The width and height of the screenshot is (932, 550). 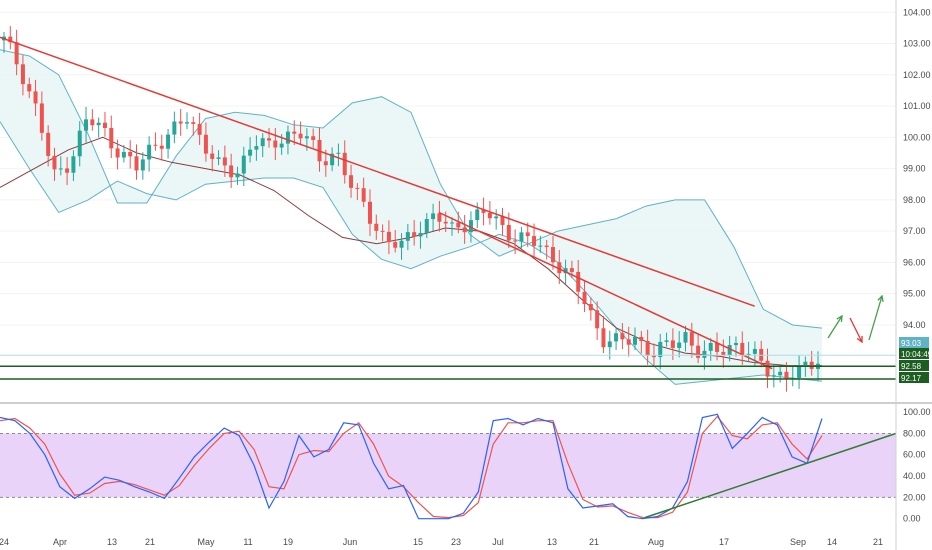 I want to click on time-tick-label: 24, so click(x=4, y=542).